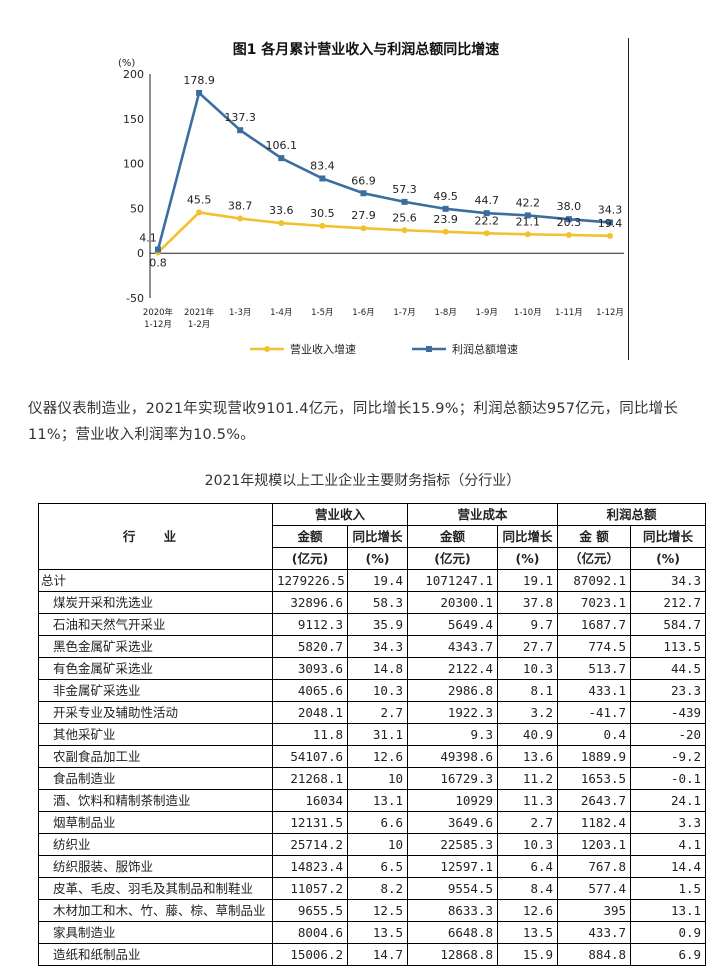  What do you see at coordinates (528, 712) in the screenshot?
I see `value-cell: 3.2` at bounding box center [528, 712].